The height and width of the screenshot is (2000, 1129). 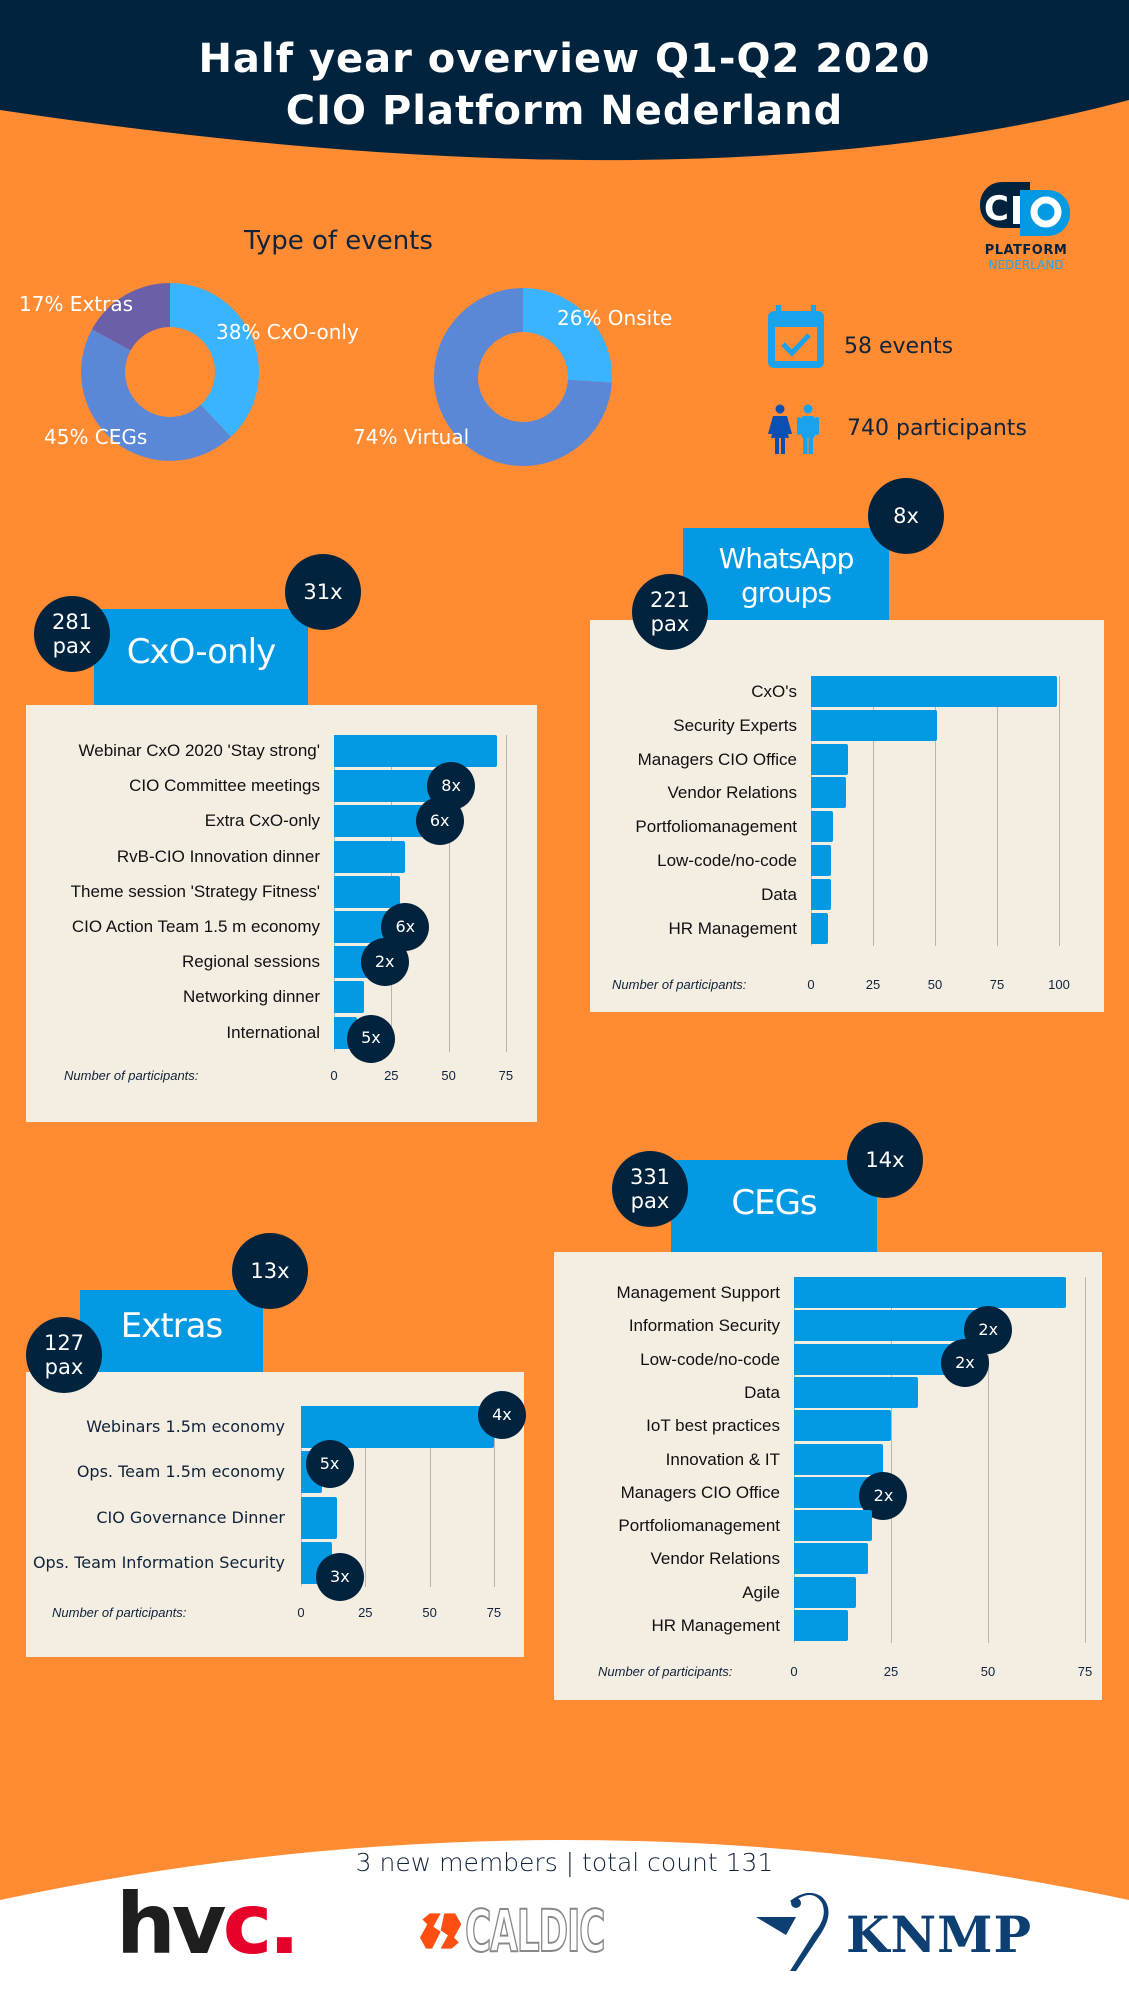 I want to click on donut-label-cxo-only: 38% CxO-only, so click(x=287, y=332).